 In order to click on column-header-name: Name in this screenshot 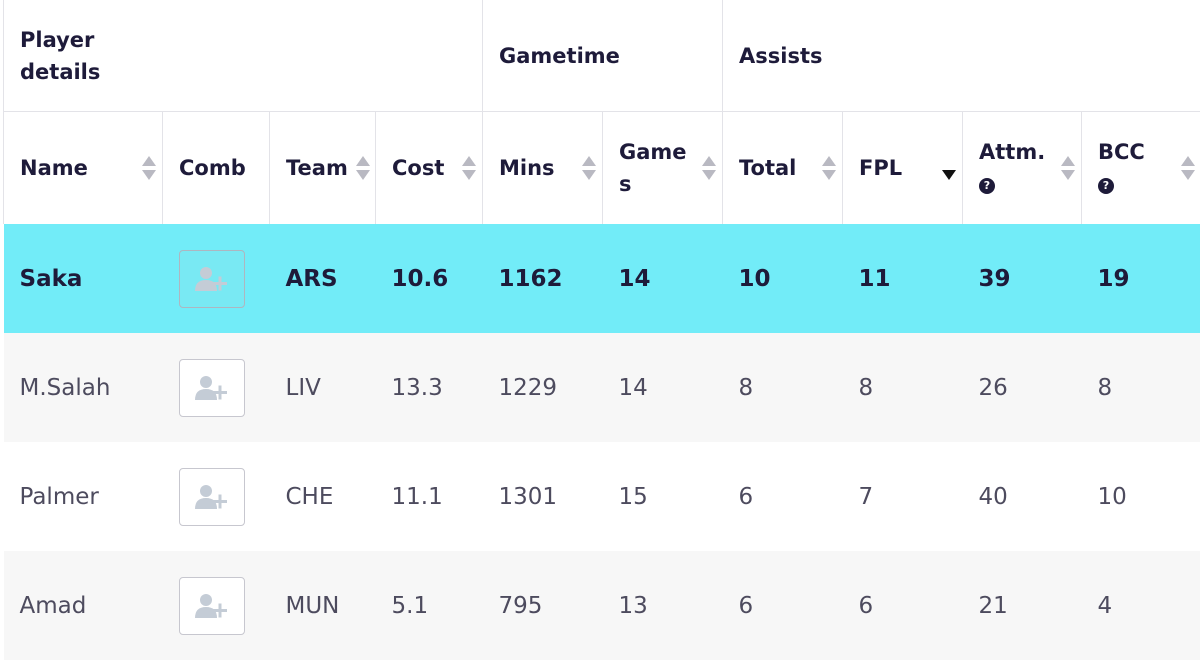, I will do `click(83, 167)`.